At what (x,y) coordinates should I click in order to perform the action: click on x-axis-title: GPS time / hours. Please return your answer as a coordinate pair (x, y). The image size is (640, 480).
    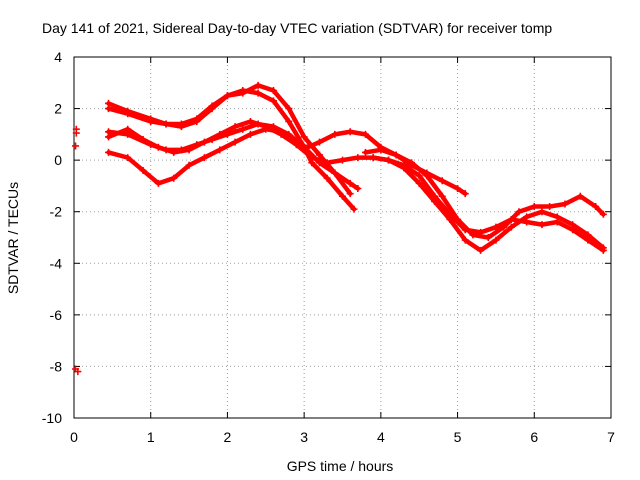
    Looking at the image, I should click on (340, 466).